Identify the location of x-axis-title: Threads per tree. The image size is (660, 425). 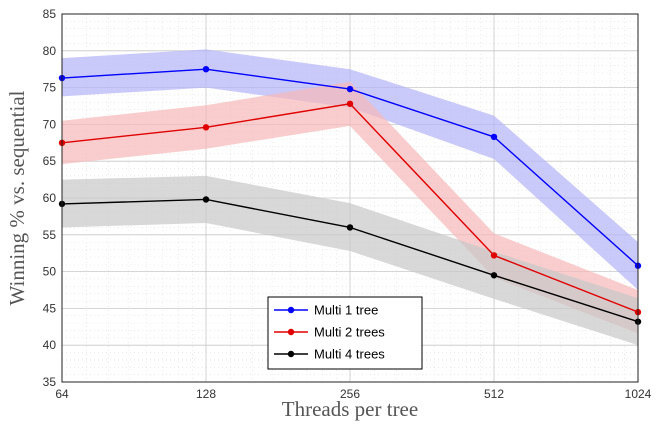
(350, 409).